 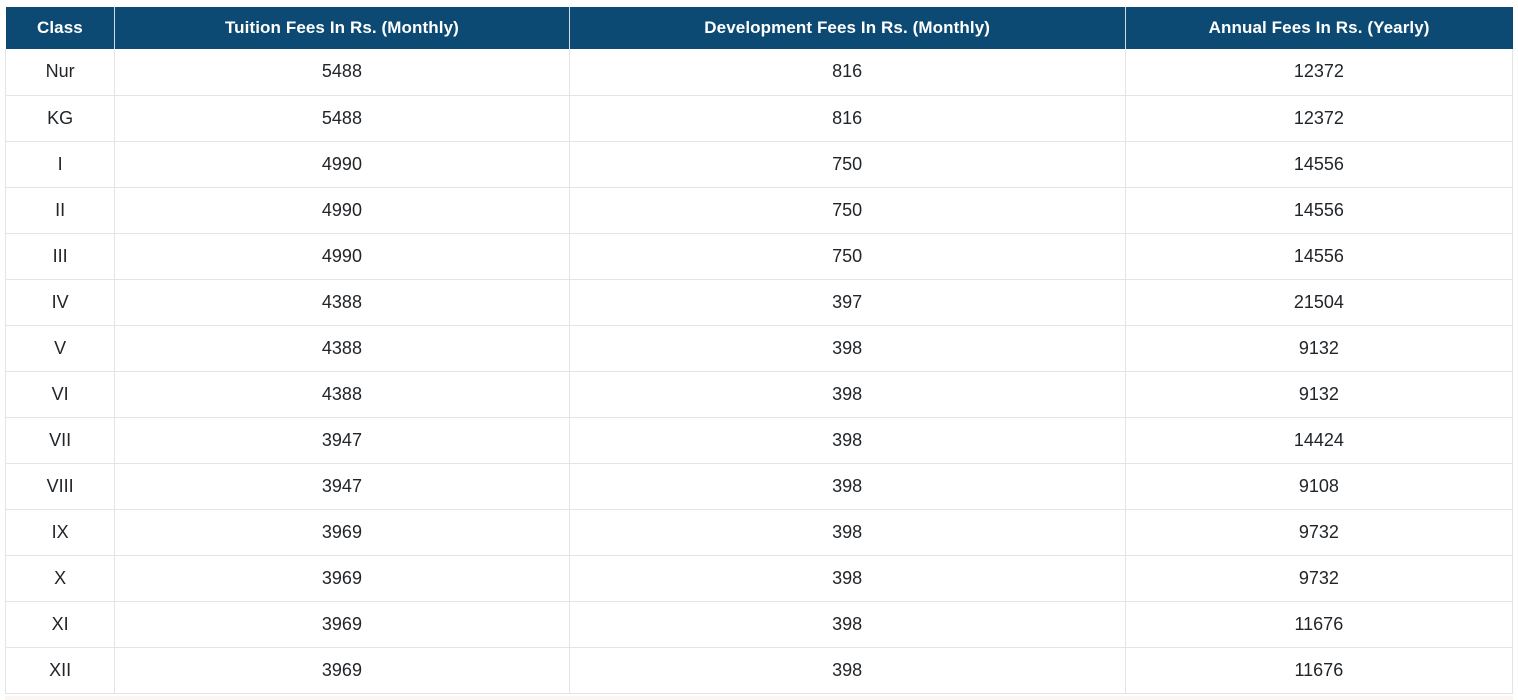 I want to click on table-row: IX 3969 398 9732, so click(x=759, y=532).